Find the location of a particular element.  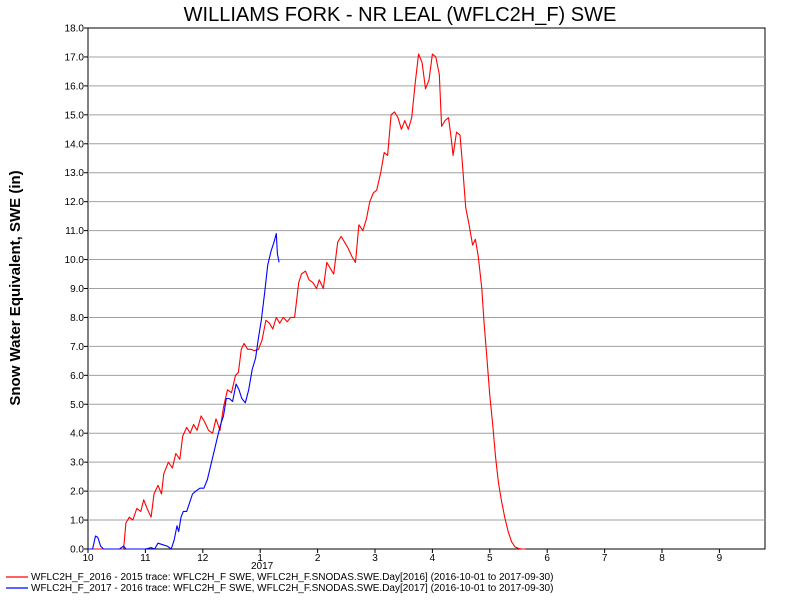

x-tick-label: 4 is located at coordinates (433, 558).